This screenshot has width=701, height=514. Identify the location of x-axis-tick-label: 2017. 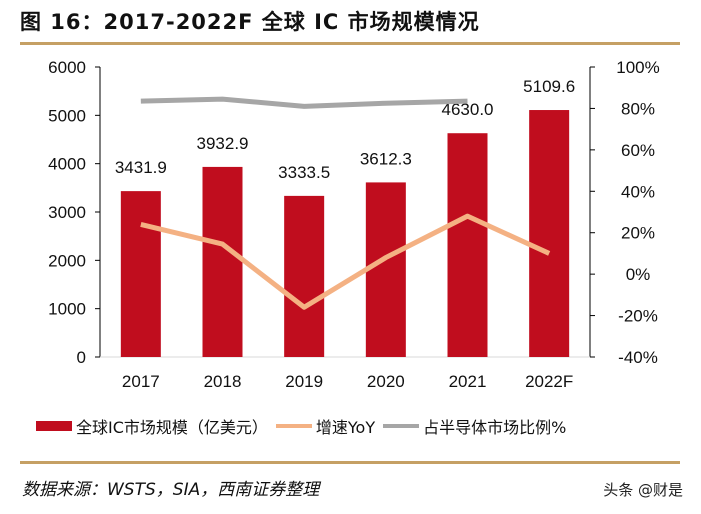
(141, 381).